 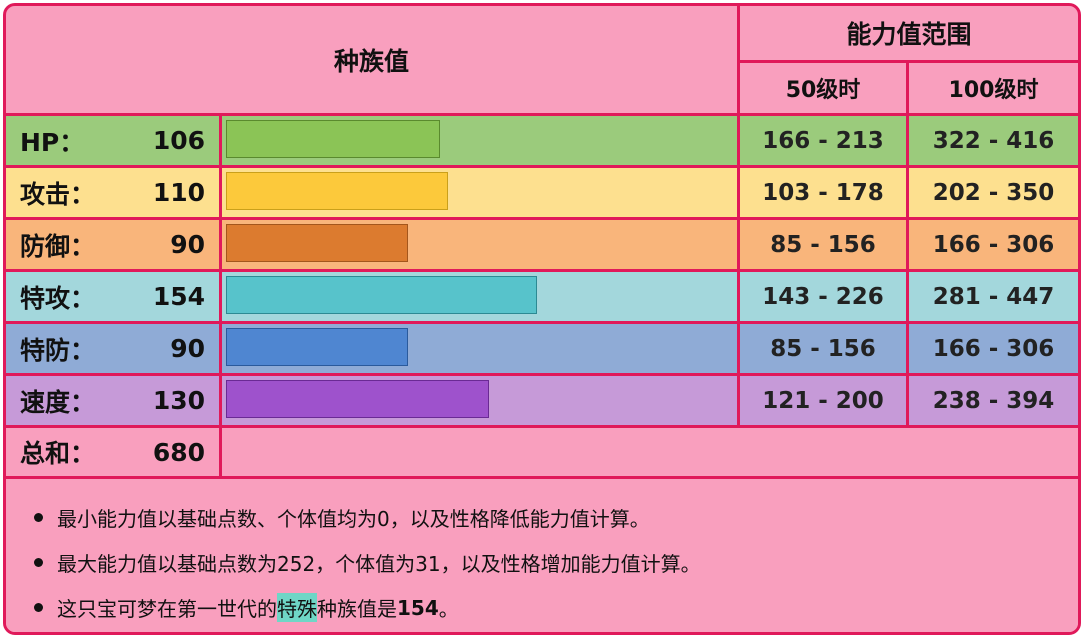 What do you see at coordinates (993, 296) in the screenshot?
I see `lv100-range: 281 - 447` at bounding box center [993, 296].